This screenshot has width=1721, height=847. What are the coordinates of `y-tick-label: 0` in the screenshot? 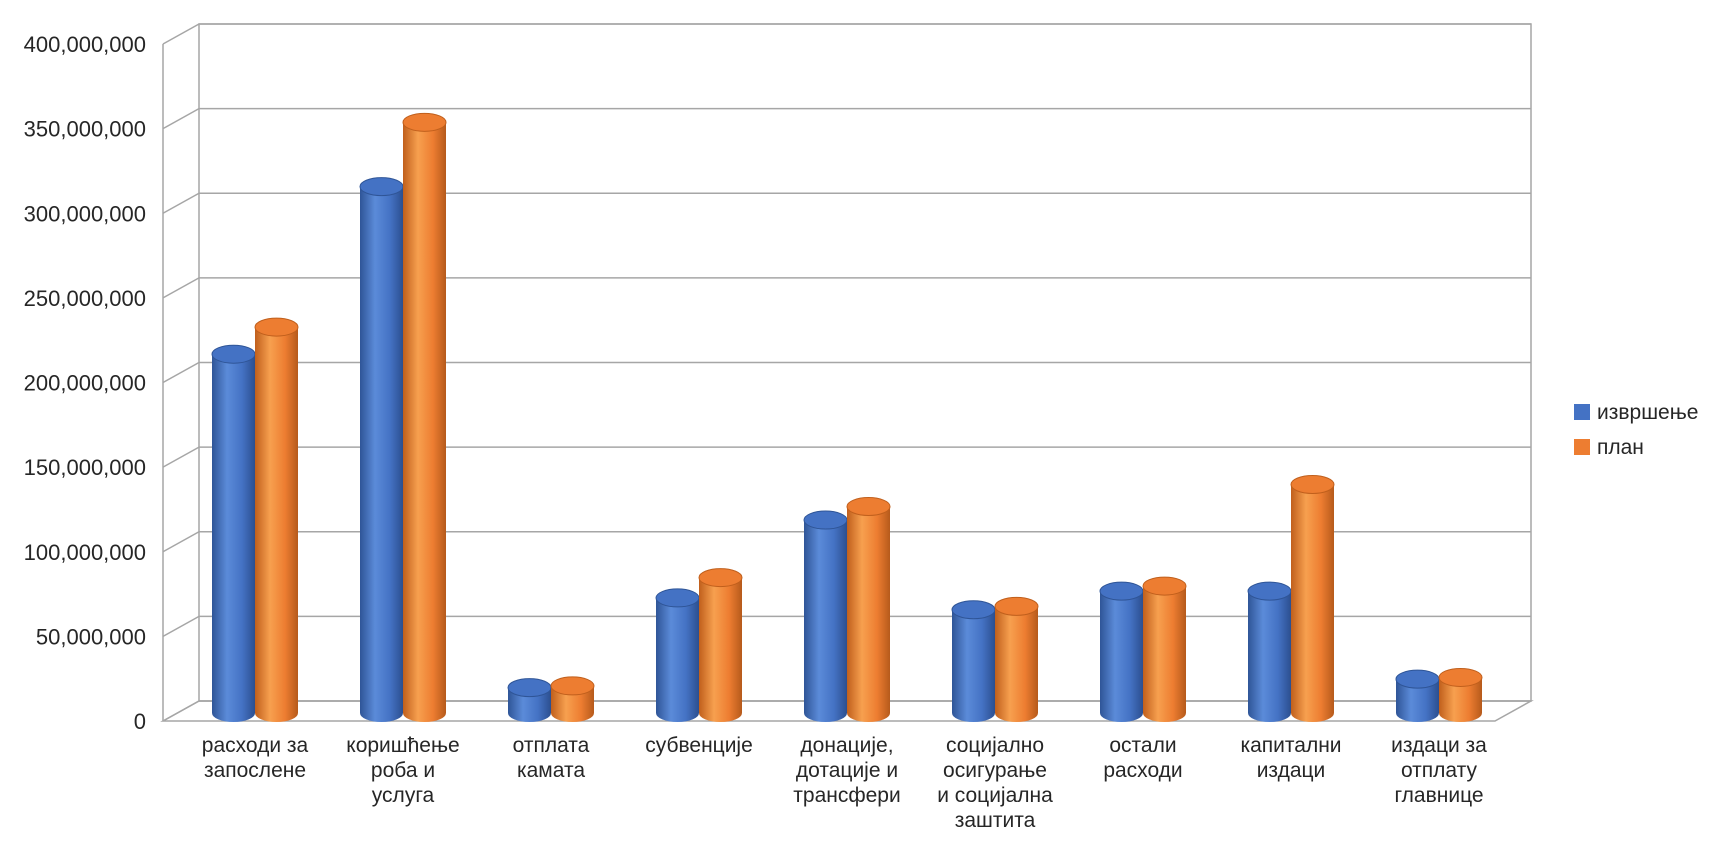 It's located at (140, 721).